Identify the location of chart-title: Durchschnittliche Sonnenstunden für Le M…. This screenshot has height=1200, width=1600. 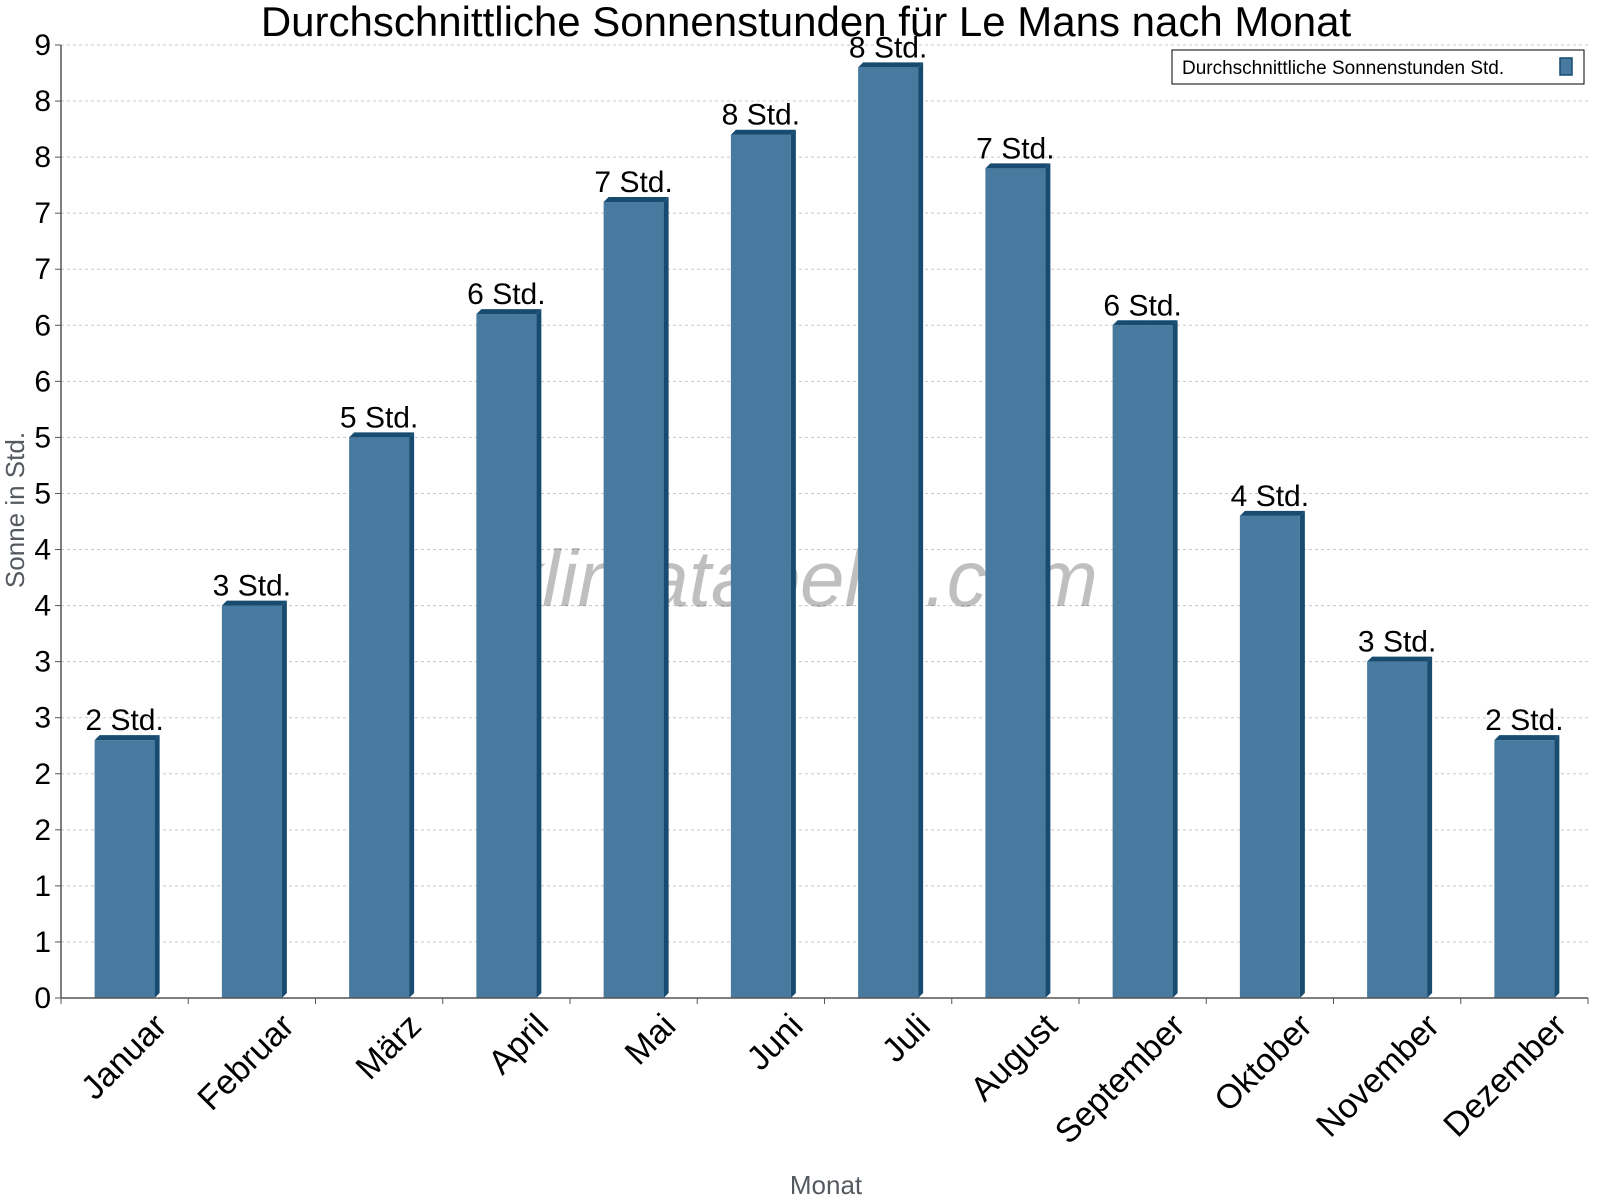
(806, 22).